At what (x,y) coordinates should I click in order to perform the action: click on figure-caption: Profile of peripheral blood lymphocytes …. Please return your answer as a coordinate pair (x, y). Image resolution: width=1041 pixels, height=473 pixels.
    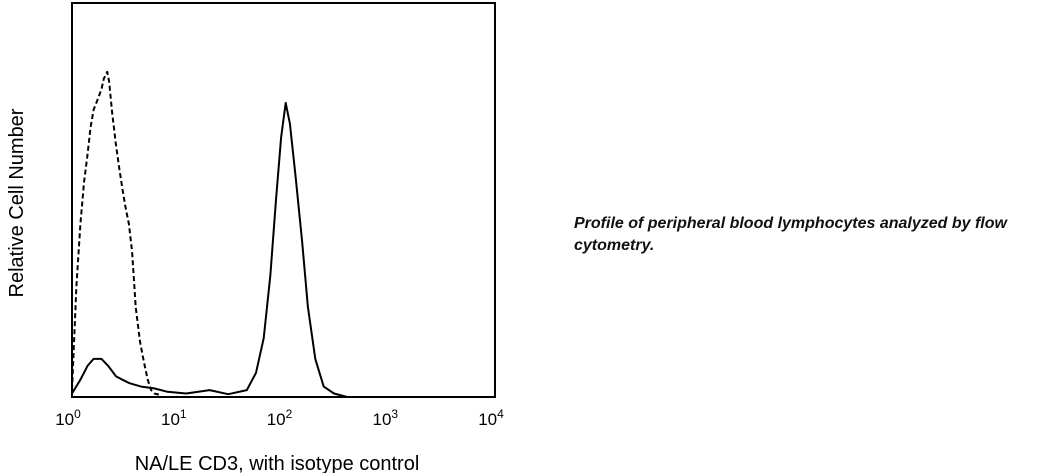
    Looking at the image, I should click on (790, 234).